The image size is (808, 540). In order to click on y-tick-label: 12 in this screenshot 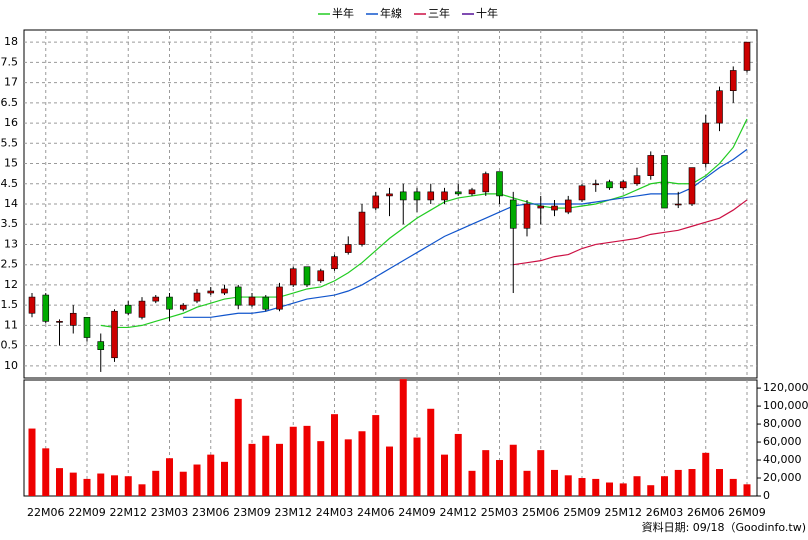, I will do `click(11, 284)`.